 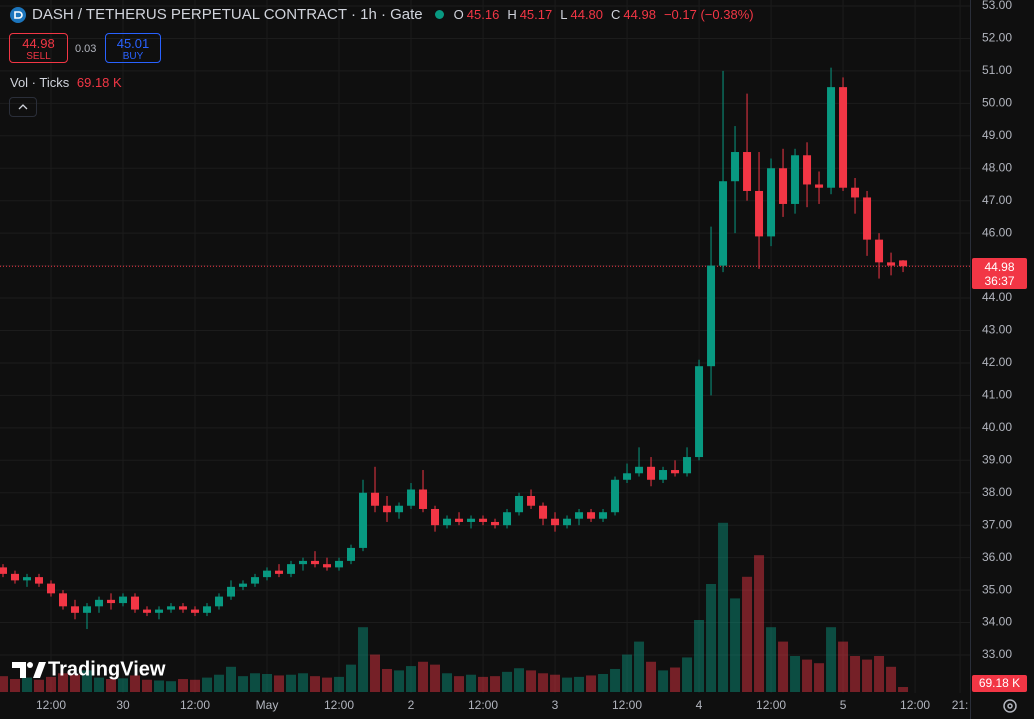 I want to click on volume-indicator: Vol · Ticks, so click(x=40, y=82).